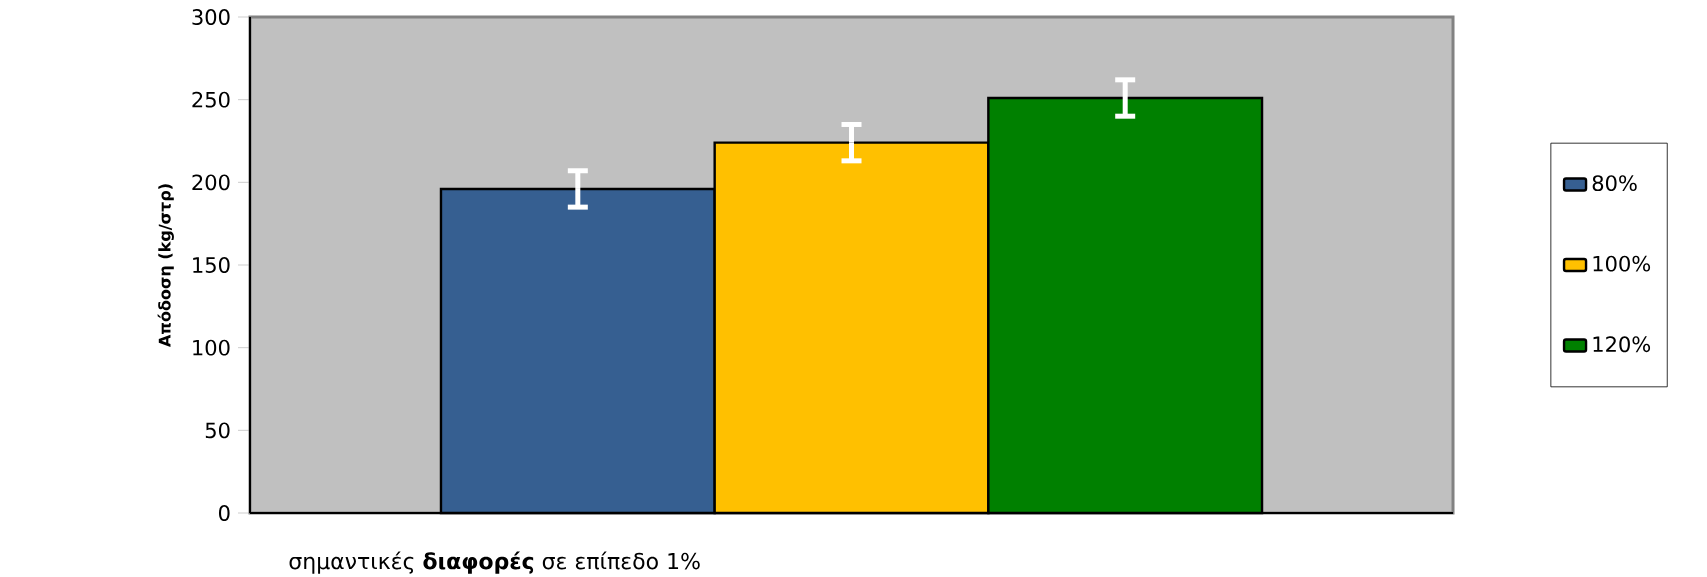 The width and height of the screenshot is (1707, 577). Describe the element at coordinates (1614, 183) in the screenshot. I see `legend-label: 80%` at that location.